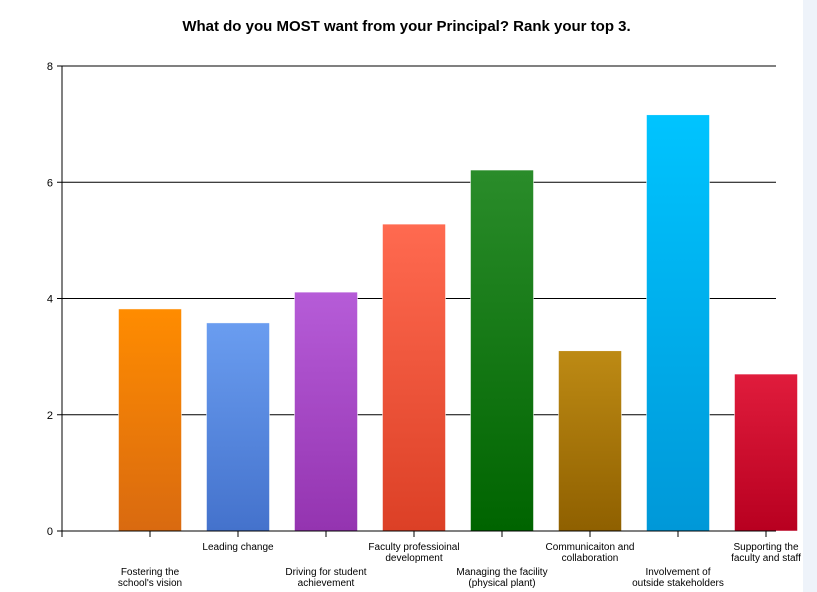 The image size is (817, 592). I want to click on y-tick-label: 0, so click(50, 532).